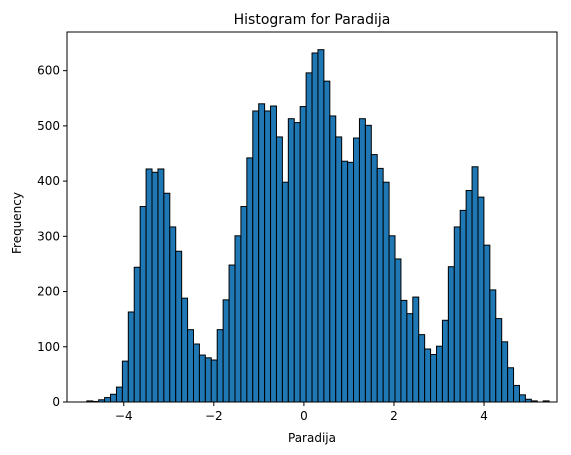 The image size is (571, 455). Describe the element at coordinates (312, 20) in the screenshot. I see `chart-title: Histogram for Paradija` at that location.